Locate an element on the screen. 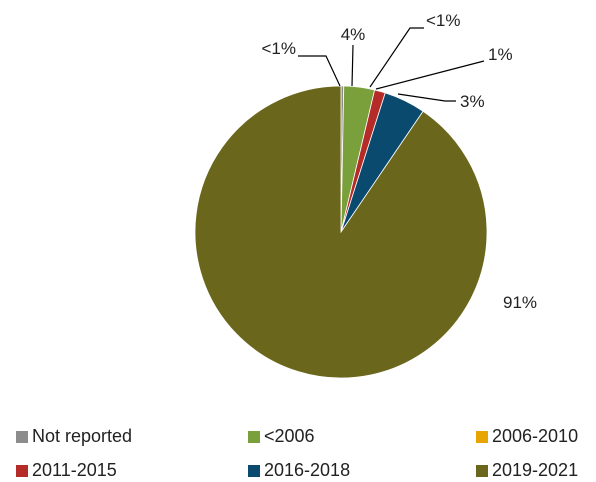 Image resolution: width=596 pixels, height=482 pixels. legend-item-not-reported: Not reported is located at coordinates (74, 436).